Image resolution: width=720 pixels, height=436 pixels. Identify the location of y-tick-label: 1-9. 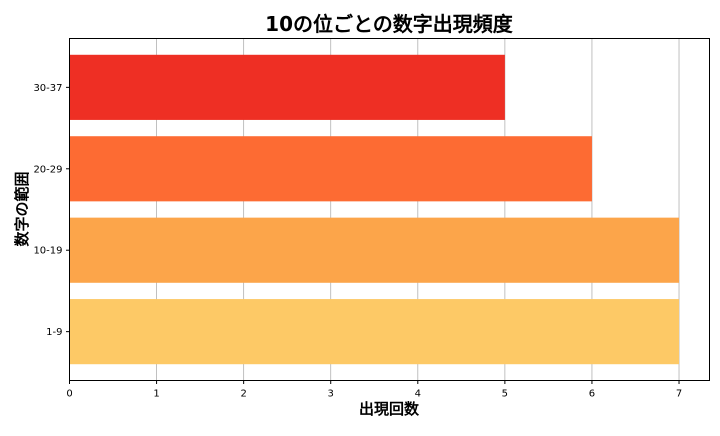
(54, 332).